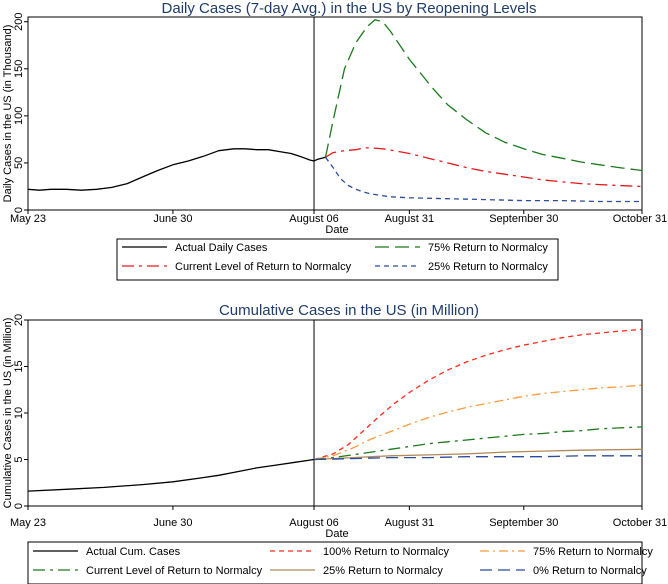  Describe the element at coordinates (19, 413) in the screenshot. I see `y-tick-label: 10` at that location.